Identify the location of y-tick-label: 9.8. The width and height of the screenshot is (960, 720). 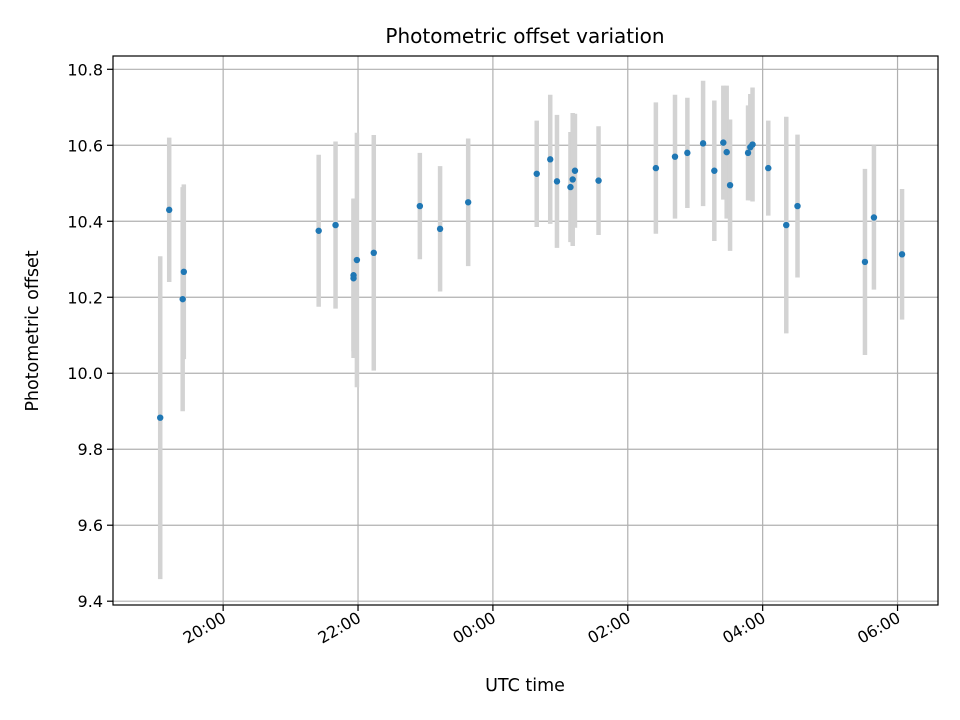
(90, 449).